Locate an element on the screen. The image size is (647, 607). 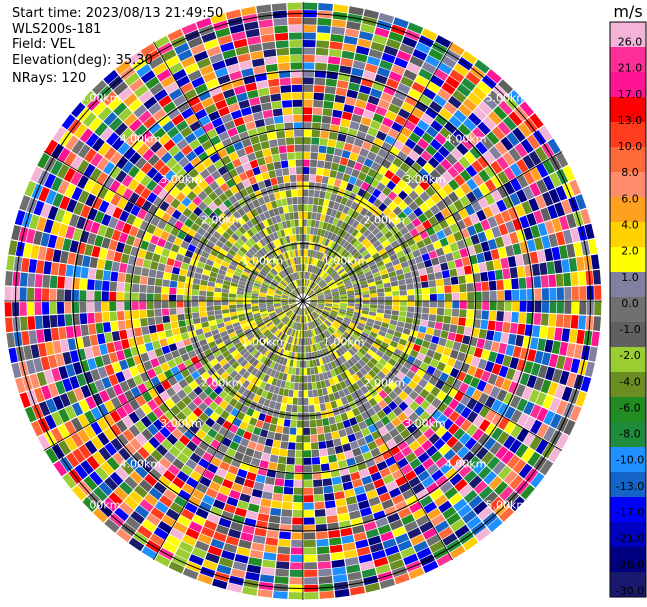
colorbar-tick-label: 13.0 is located at coordinates (630, 120).